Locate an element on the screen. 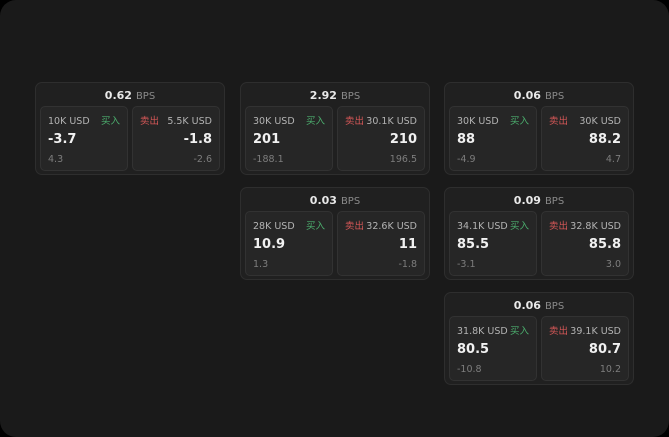 This screenshot has height=437, width=669. buy-panel: 30K USD 买入 88 -4.9 is located at coordinates (493, 138).